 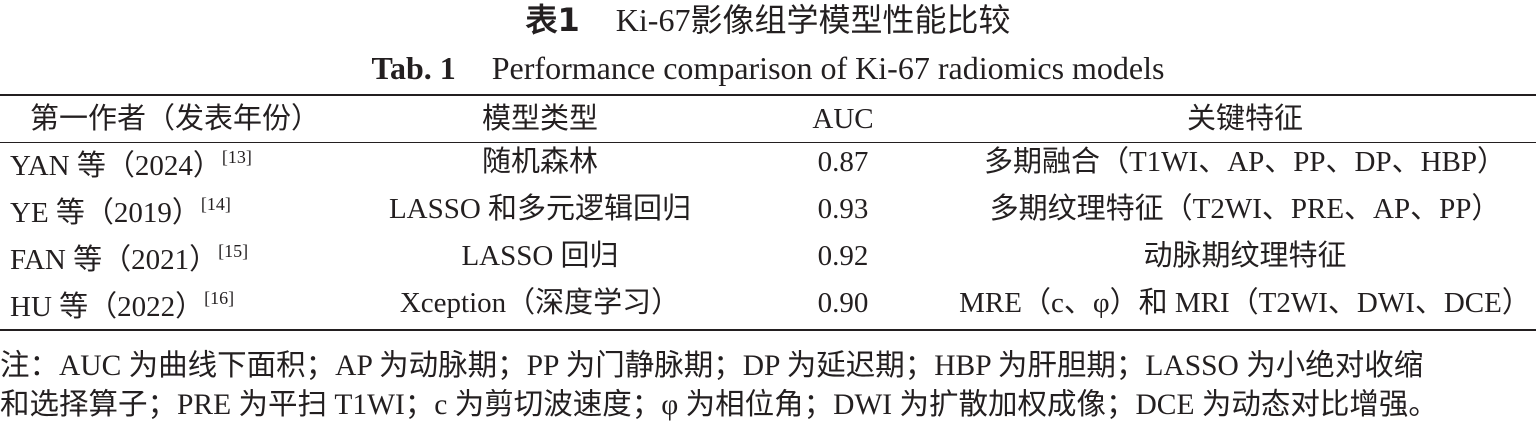 I want to click on model-cell: Xception（深度学习）, so click(x=540, y=303).